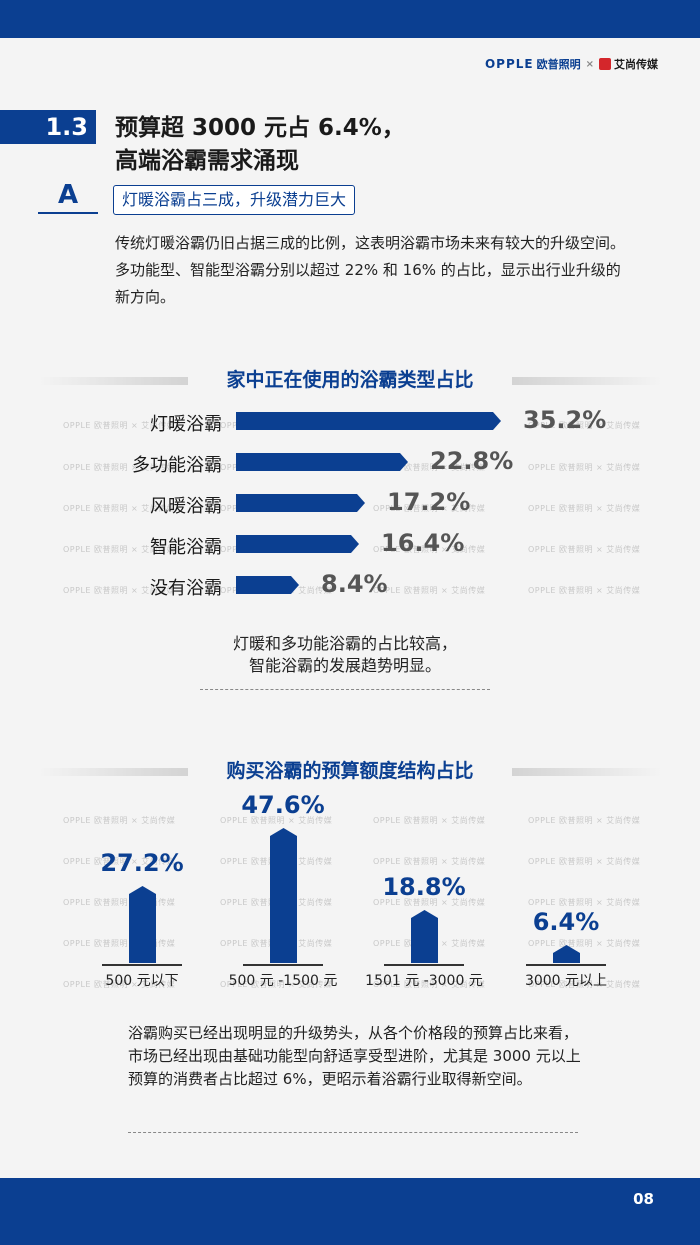 Image resolution: width=700 pixels, height=1245 pixels. I want to click on bottom-bar, so click(350, 1211).